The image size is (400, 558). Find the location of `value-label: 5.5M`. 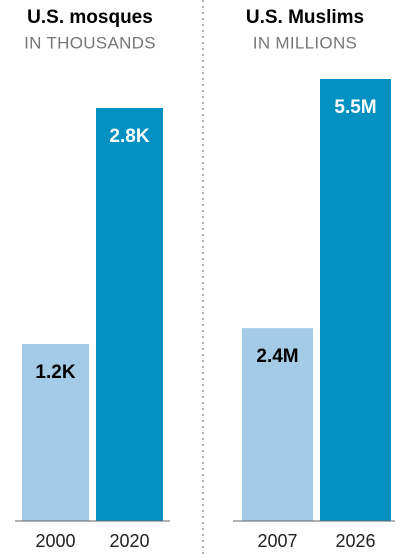

value-label: 5.5M is located at coordinates (355, 107).